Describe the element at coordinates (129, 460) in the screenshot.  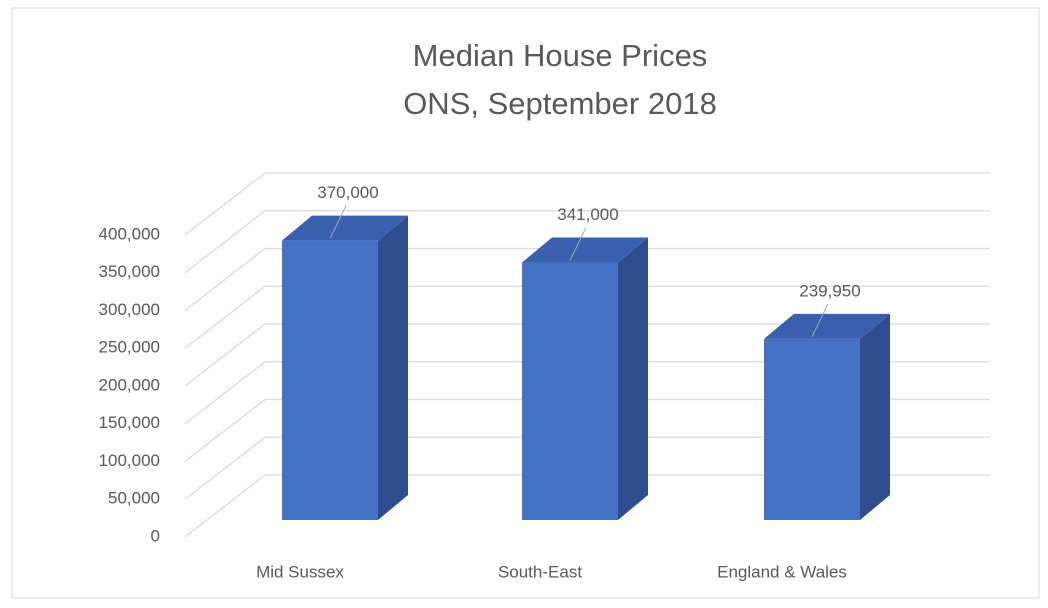
I see `y-tick-label: 100,000` at that location.